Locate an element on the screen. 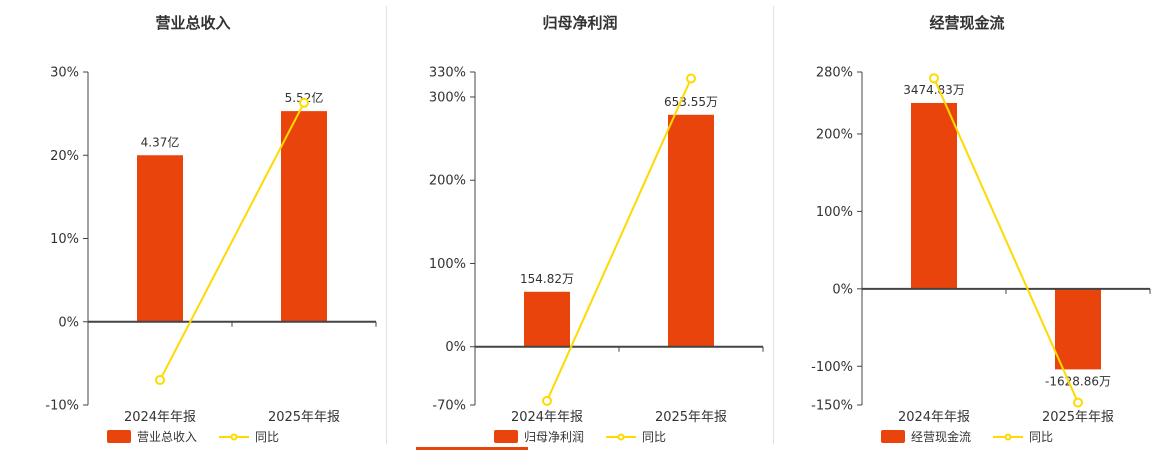 The height and width of the screenshot is (450, 1160). cropped-legend-fragment is located at coordinates (472, 448).